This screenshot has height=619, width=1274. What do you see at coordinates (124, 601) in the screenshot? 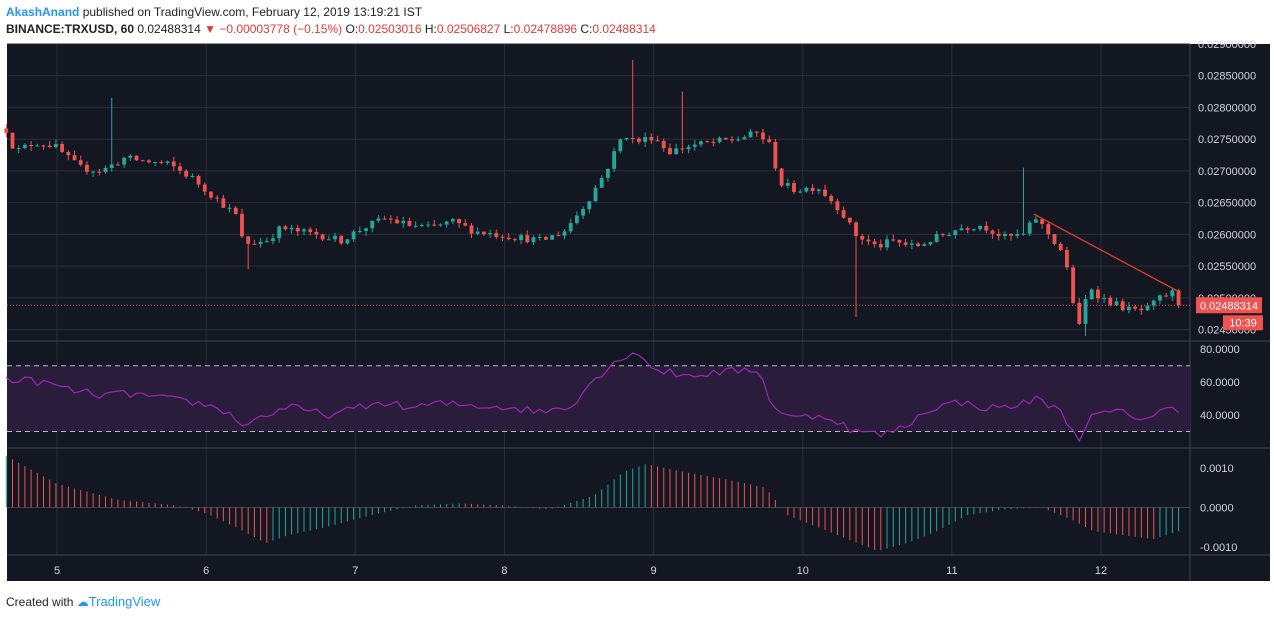
I see `tradingview-brand-link: TradingView` at bounding box center [124, 601].